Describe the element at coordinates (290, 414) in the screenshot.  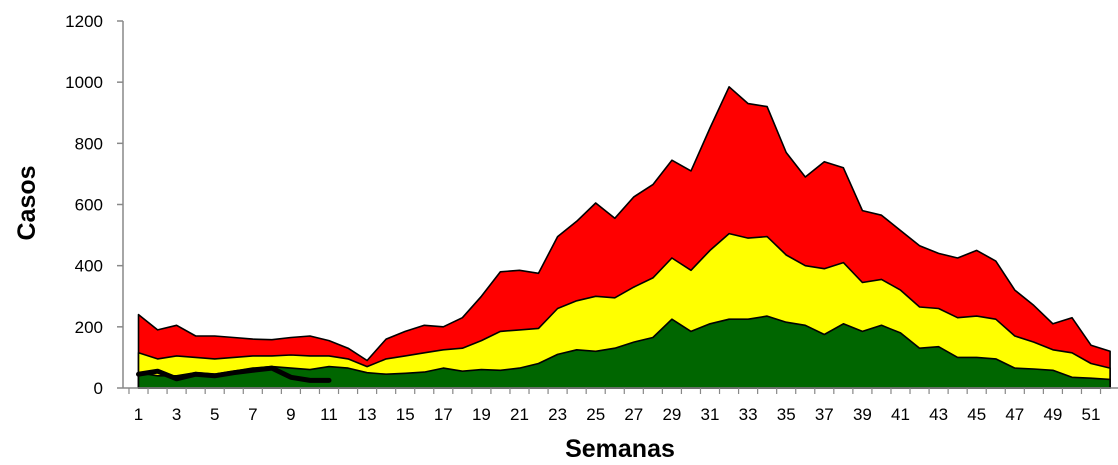
I see `x-tick-label: 9` at that location.